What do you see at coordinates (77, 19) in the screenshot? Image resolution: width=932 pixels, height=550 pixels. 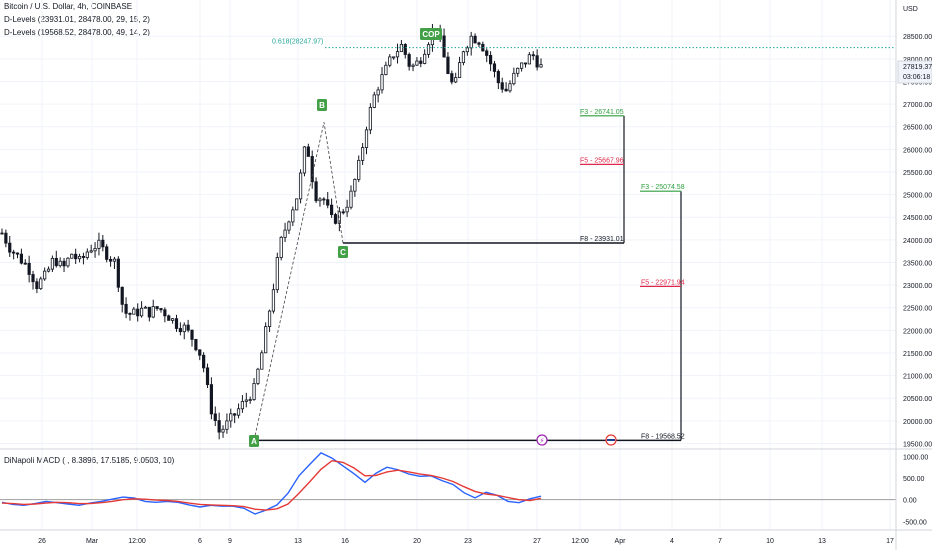 I see `d-levels-indicator-1: D-Levels (23931.01, 28478.00, 29, 15, 2)` at bounding box center [77, 19].